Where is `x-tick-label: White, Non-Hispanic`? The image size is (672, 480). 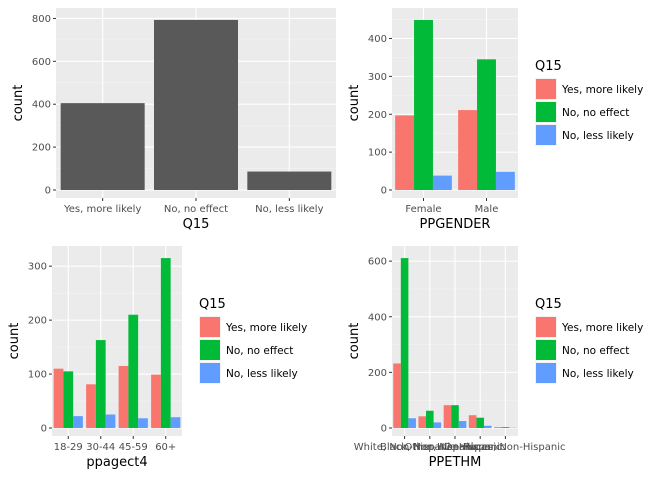 x-tick-label: White, Non-Hispanic is located at coordinates (405, 447).